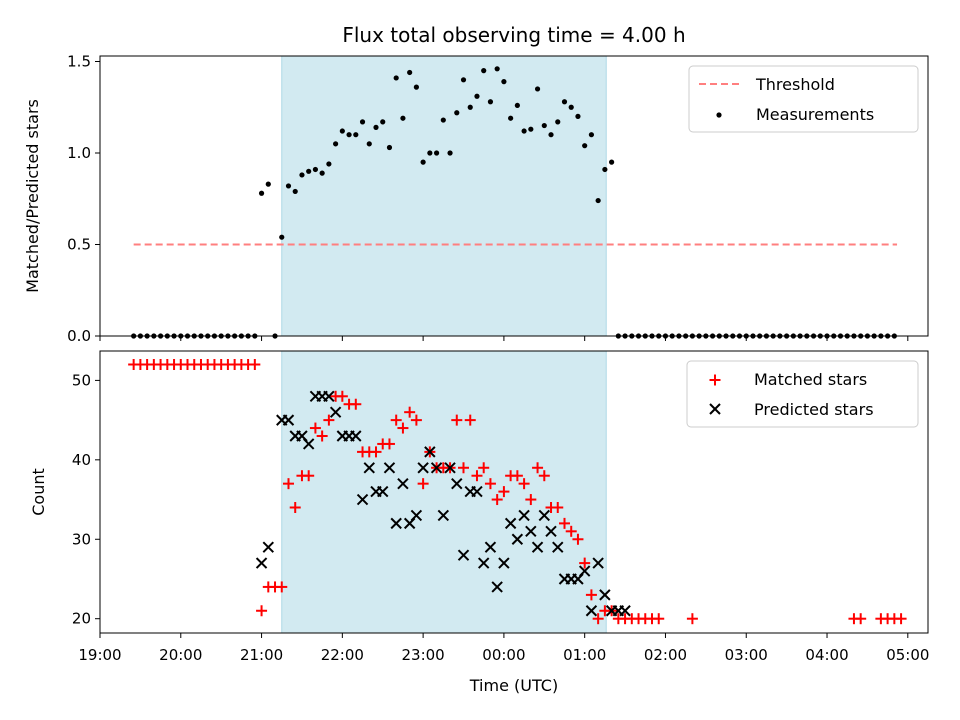 Image resolution: width=960 pixels, height=720 pixels. What do you see at coordinates (99, 655) in the screenshot?
I see `x-tick-label: 19:00` at bounding box center [99, 655].